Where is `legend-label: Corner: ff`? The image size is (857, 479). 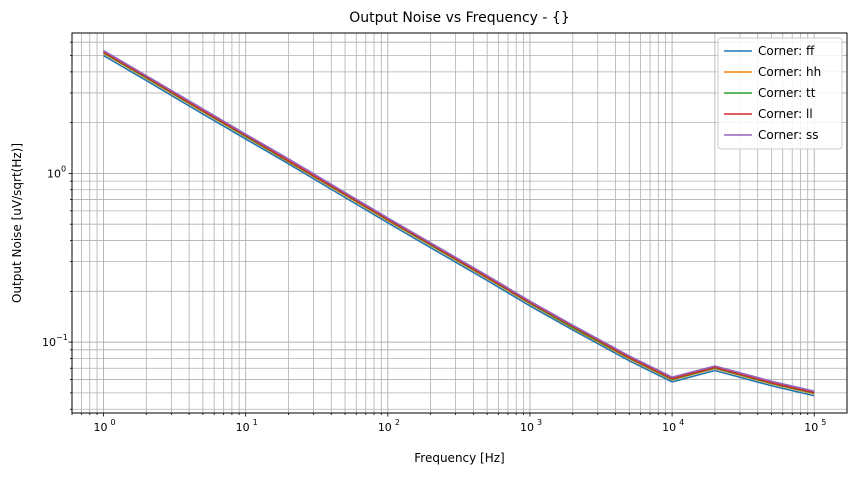 legend-label: Corner: ff is located at coordinates (786, 51).